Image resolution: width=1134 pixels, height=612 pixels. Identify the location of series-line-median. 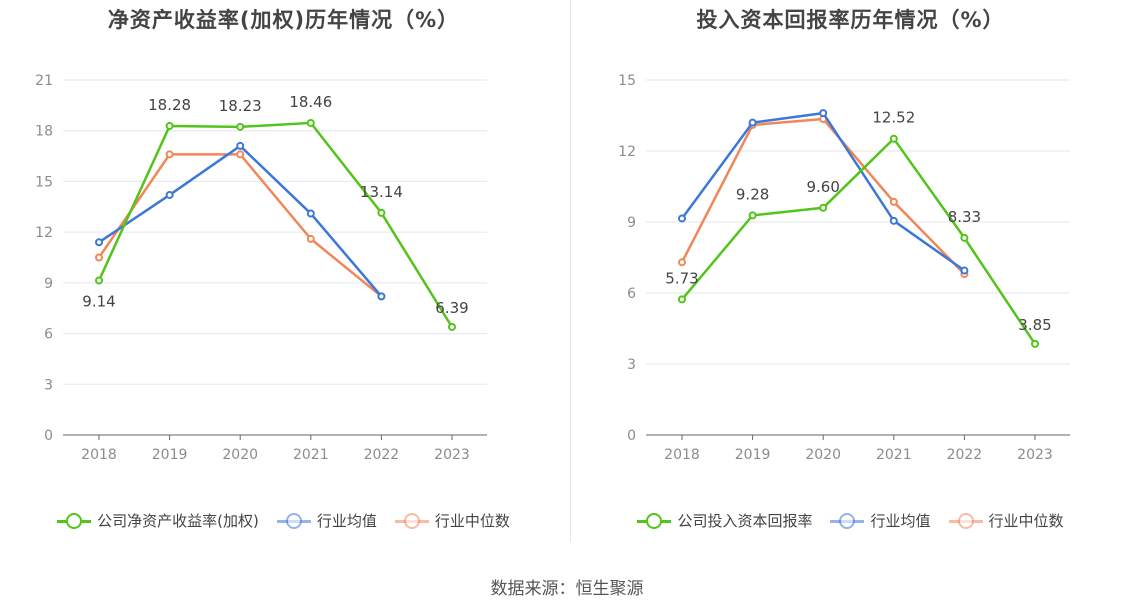
(240, 225).